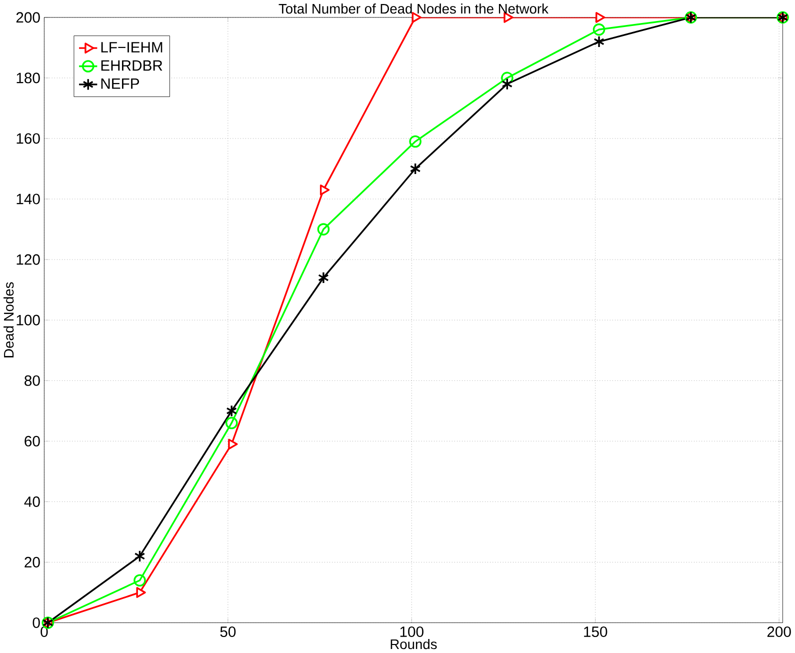  Describe the element at coordinates (28, 259) in the screenshot. I see `y-tick-label: 120` at that location.